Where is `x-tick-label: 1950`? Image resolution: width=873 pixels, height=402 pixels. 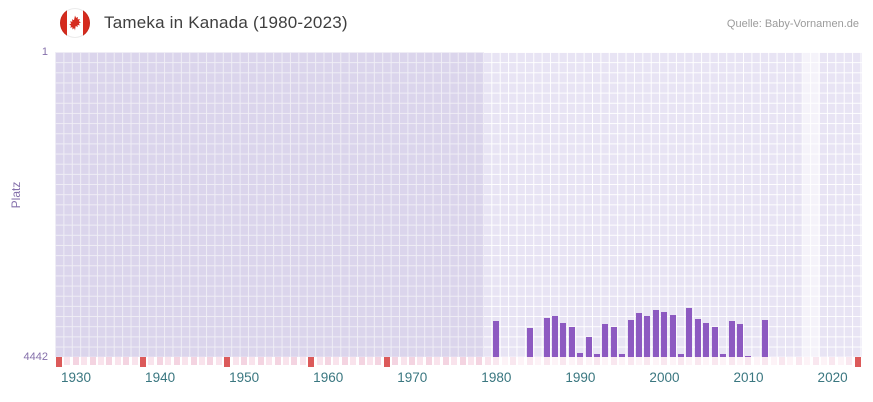
x-tick-label: 1950 is located at coordinates (244, 377).